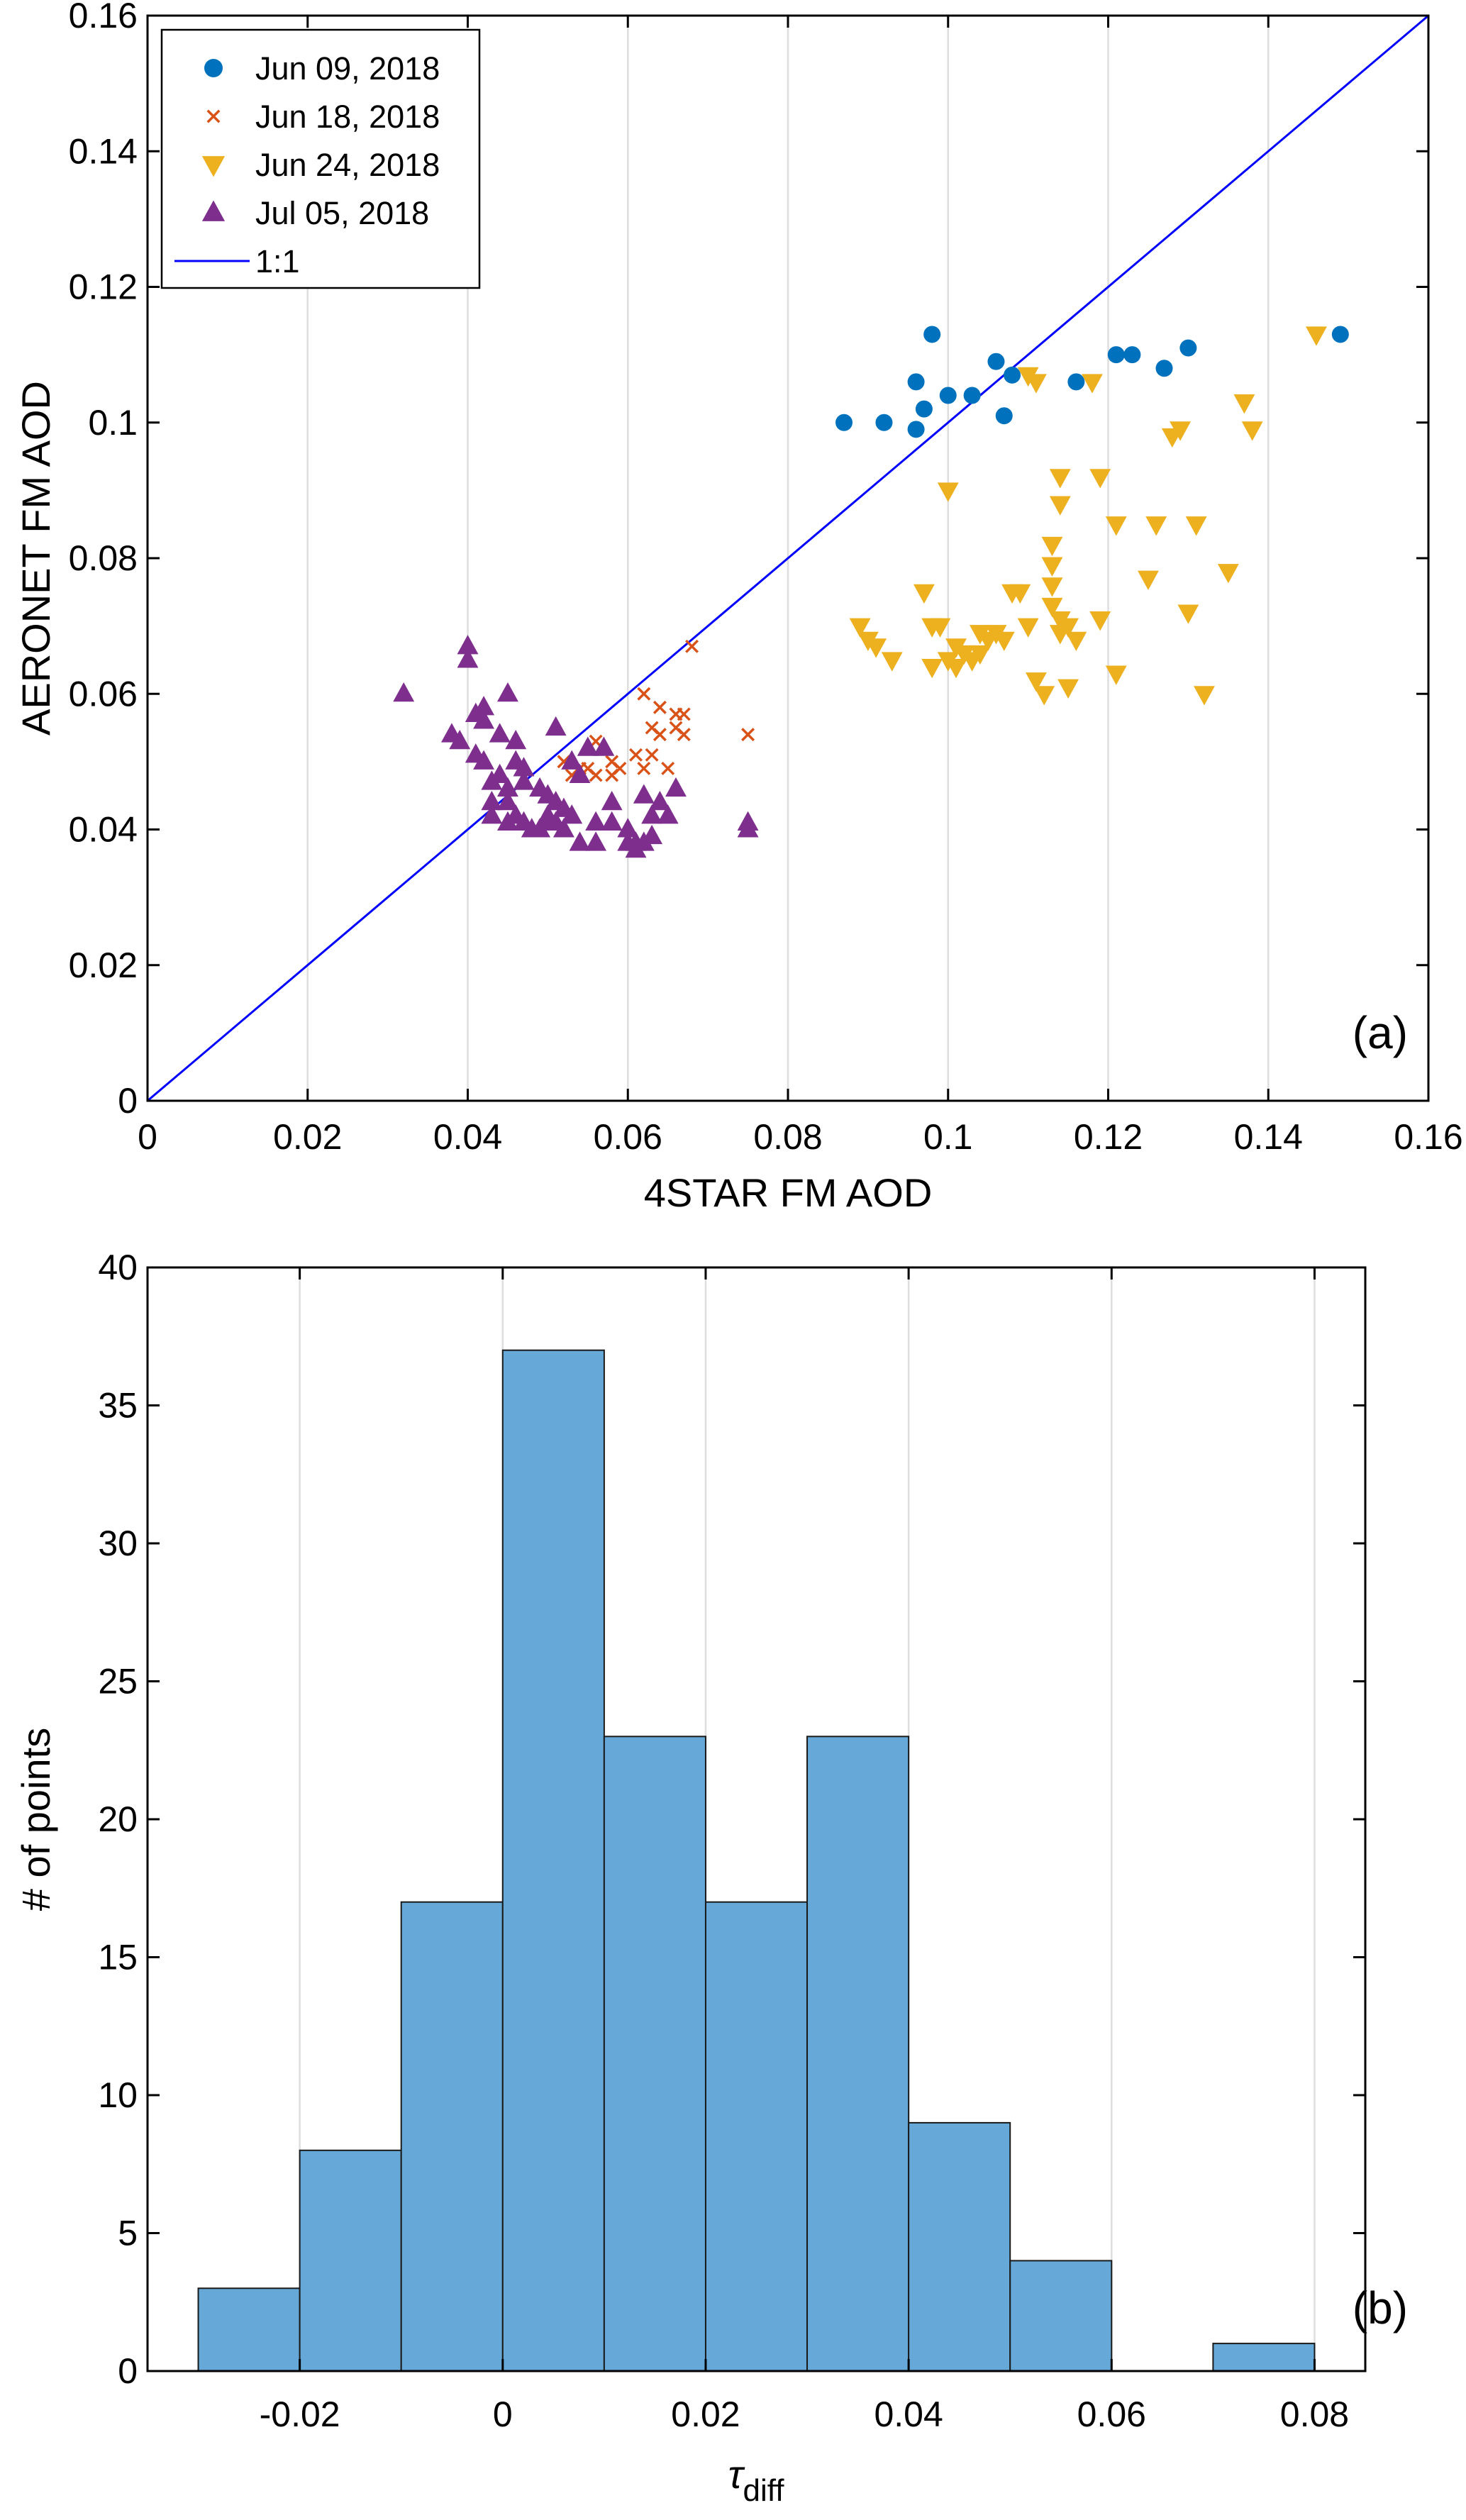  I want to click on histogram-ylabel: # of points, so click(35, 1820).